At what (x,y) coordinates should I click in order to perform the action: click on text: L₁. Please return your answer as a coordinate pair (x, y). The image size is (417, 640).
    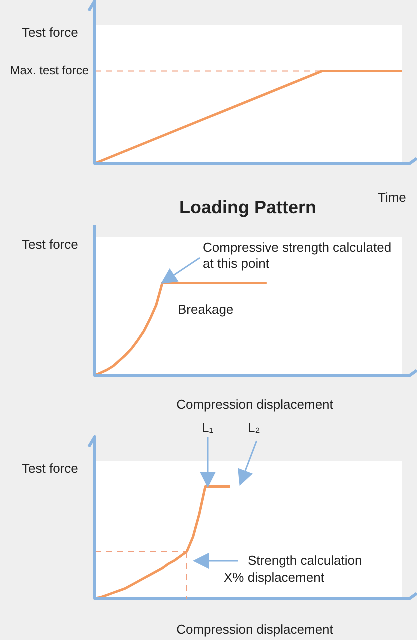
    Looking at the image, I should click on (208, 428).